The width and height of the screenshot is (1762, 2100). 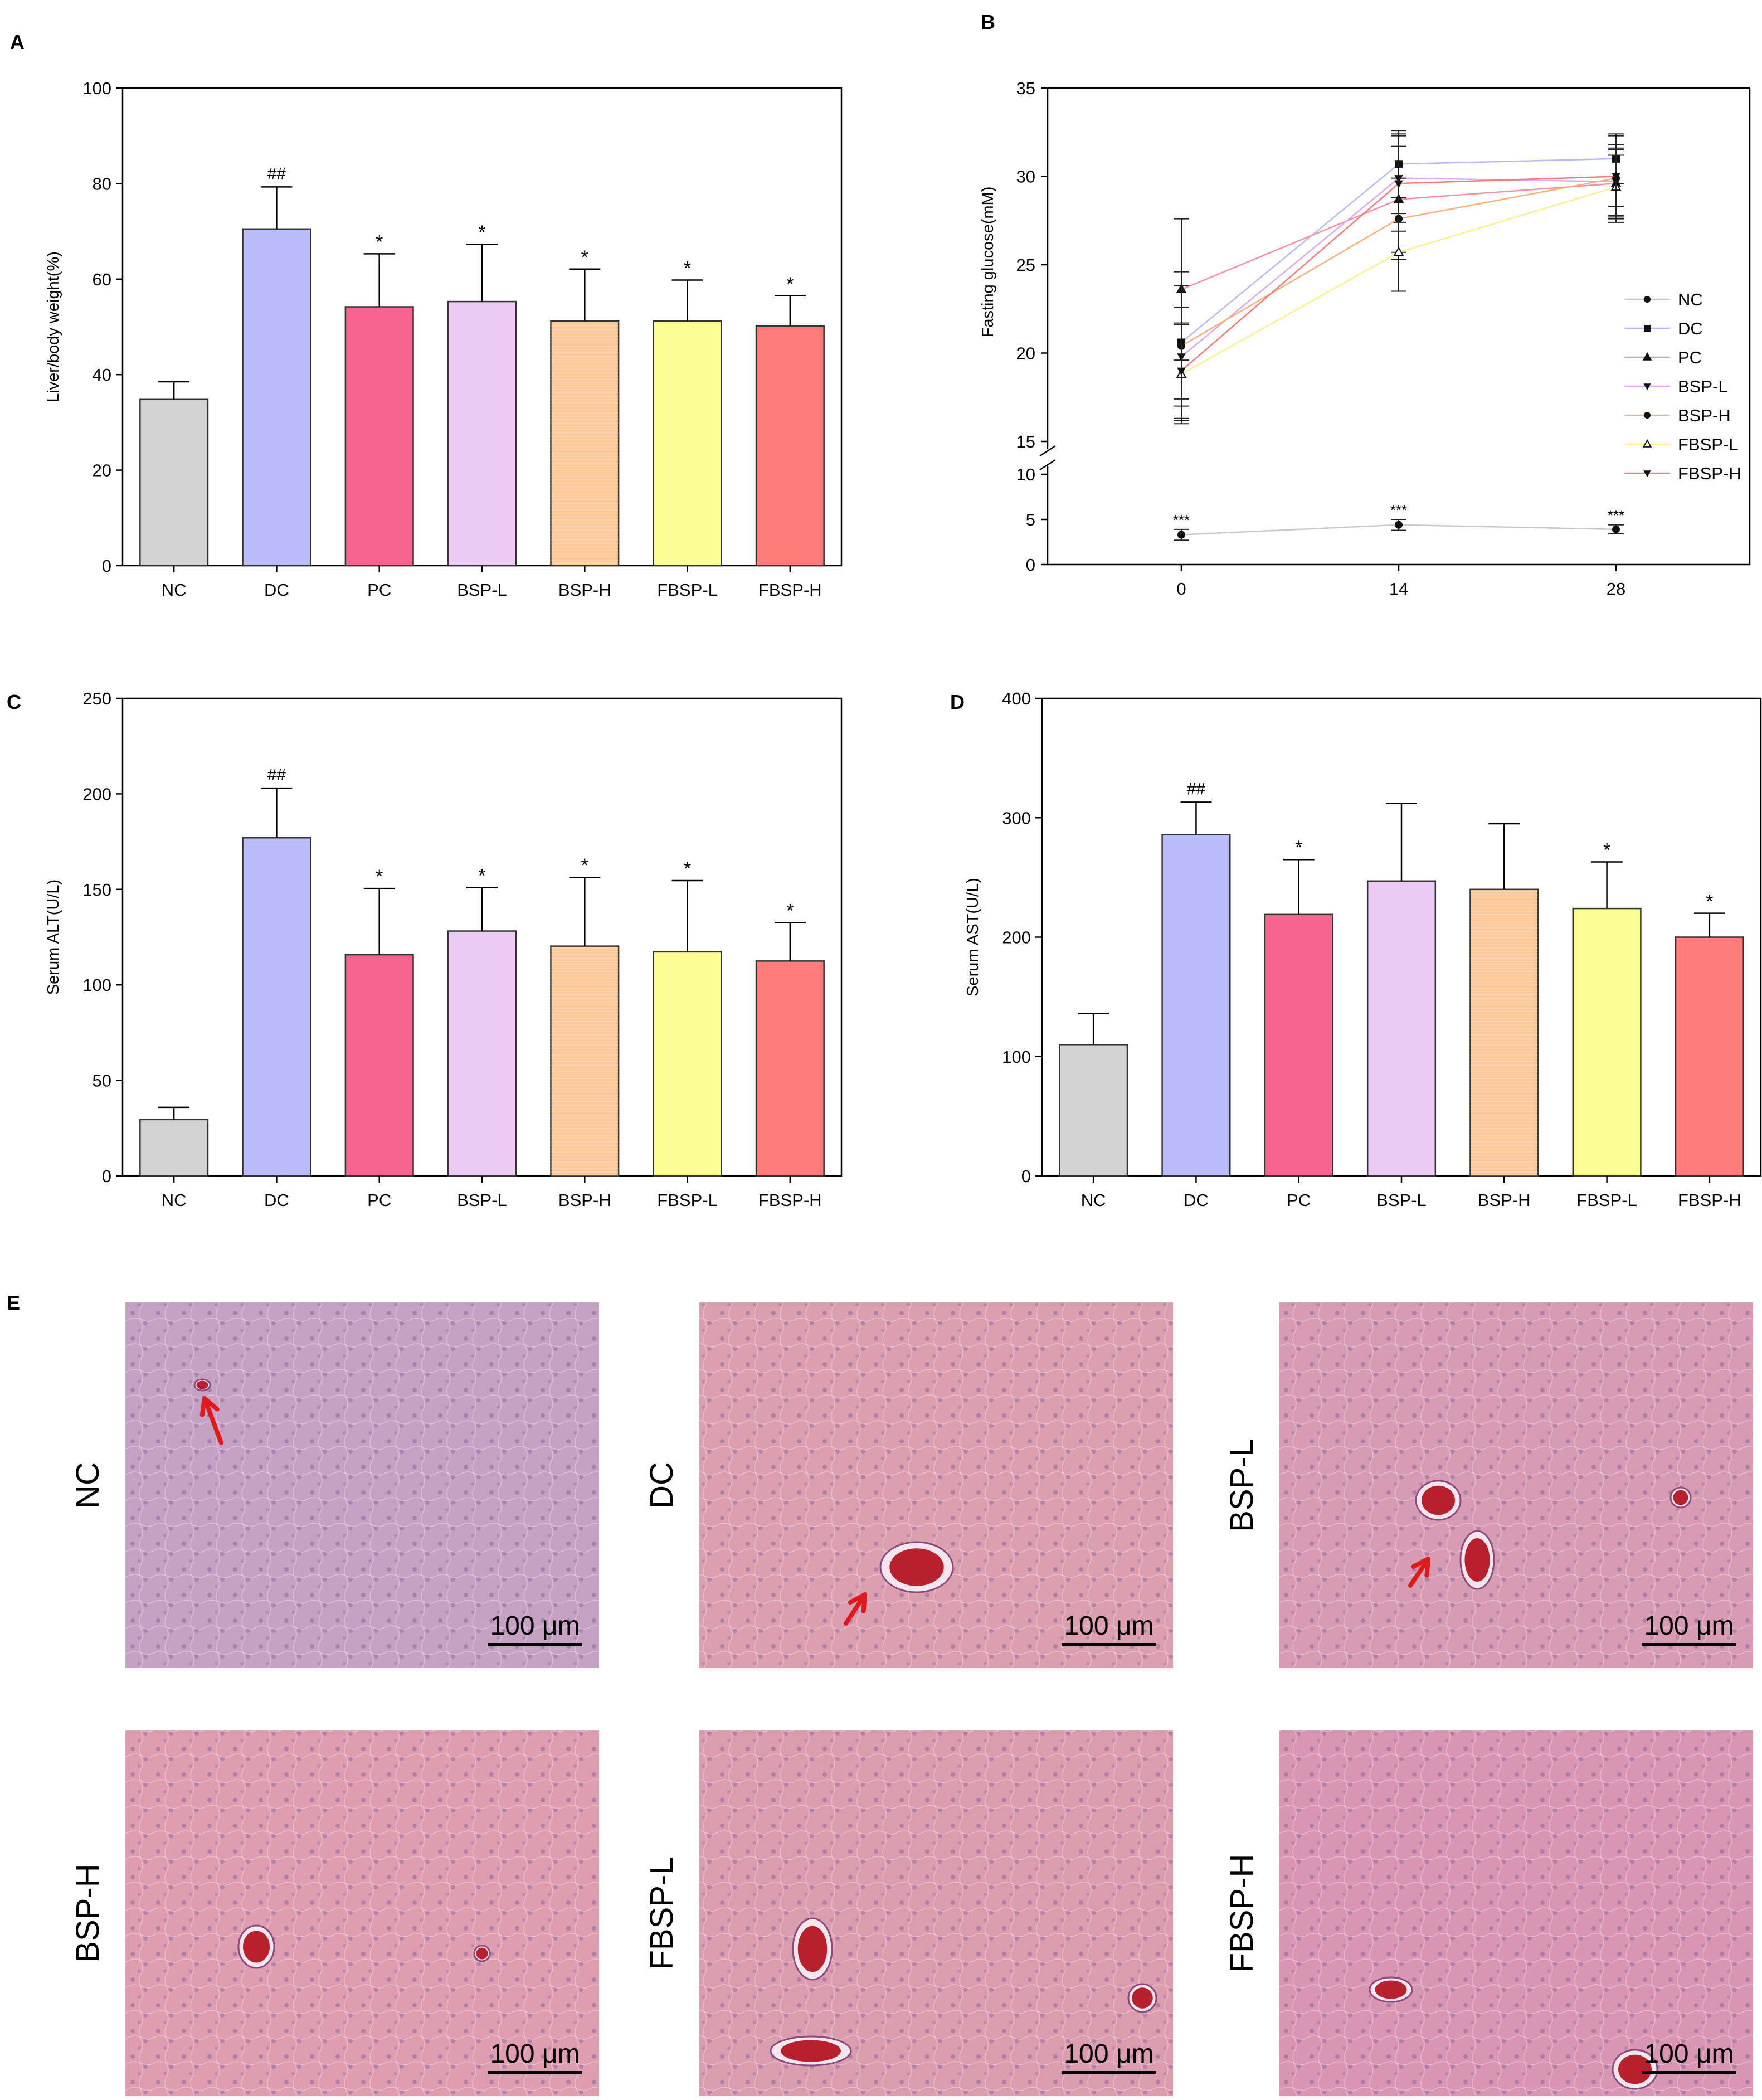 I want to click on histology-image-bsp-h: 100 μm BSP-H, so click(x=334, y=1913).